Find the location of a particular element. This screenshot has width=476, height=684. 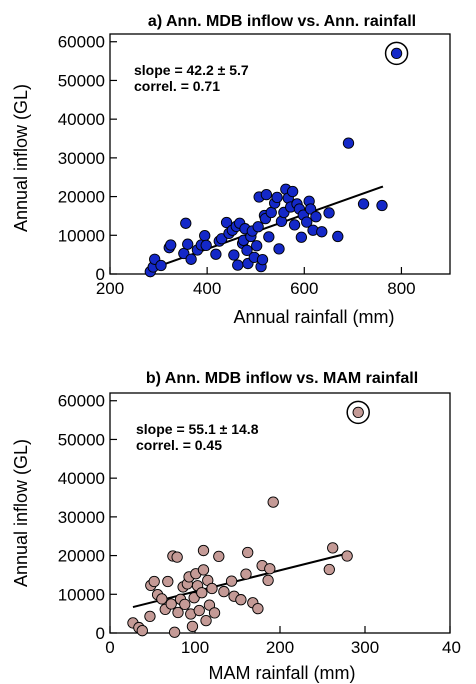

x-tick-label: 400 is located at coordinates (207, 288).